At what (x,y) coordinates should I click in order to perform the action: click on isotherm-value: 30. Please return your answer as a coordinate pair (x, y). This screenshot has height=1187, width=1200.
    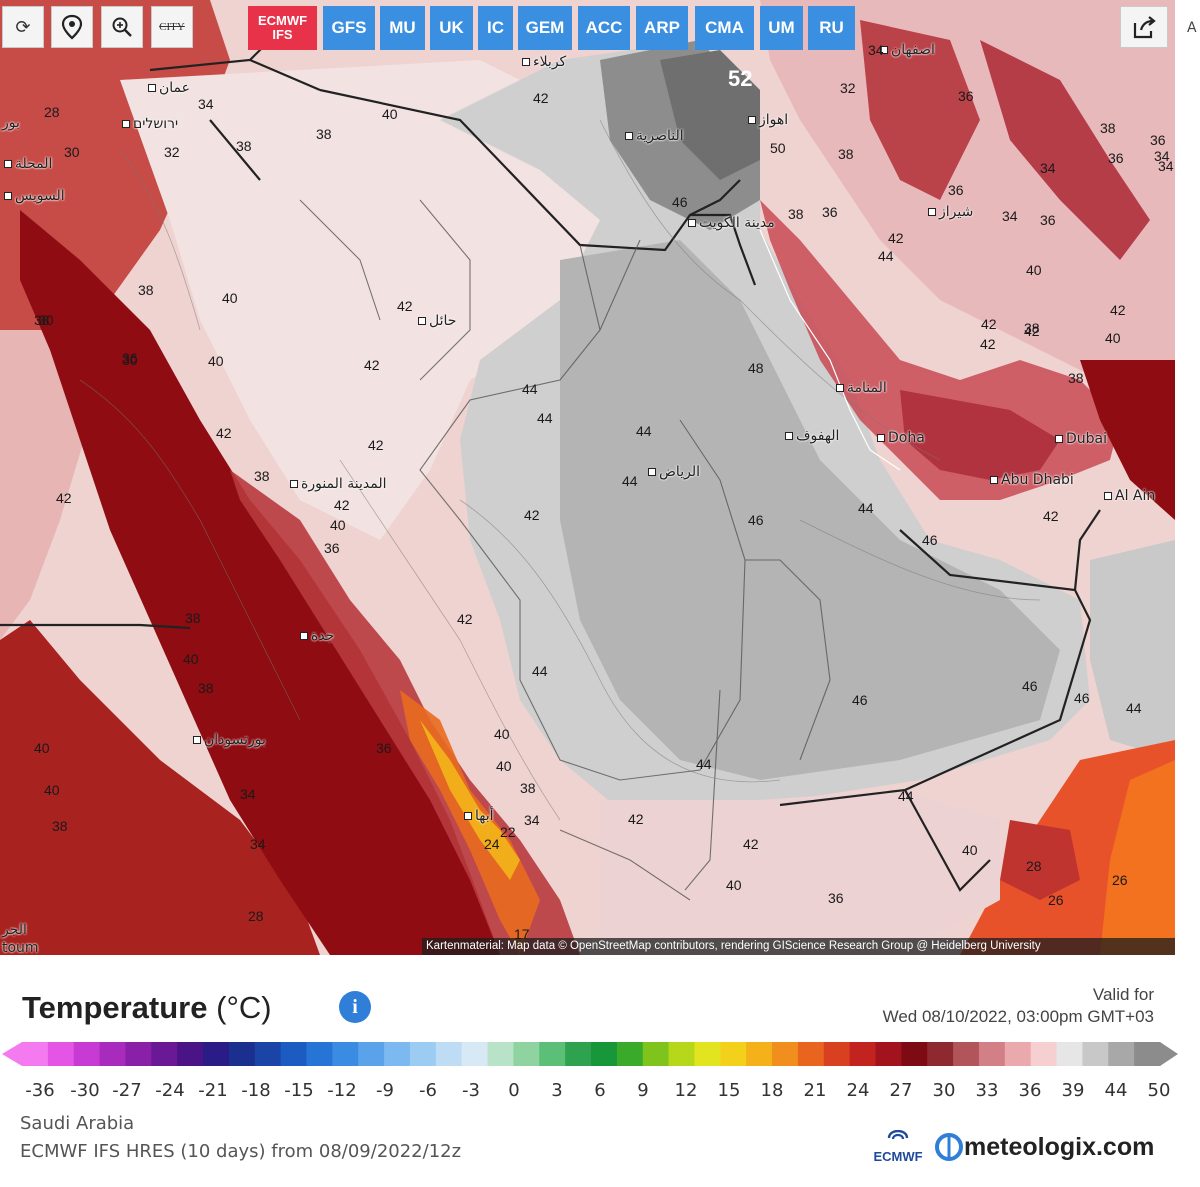
    Looking at the image, I should click on (72, 152).